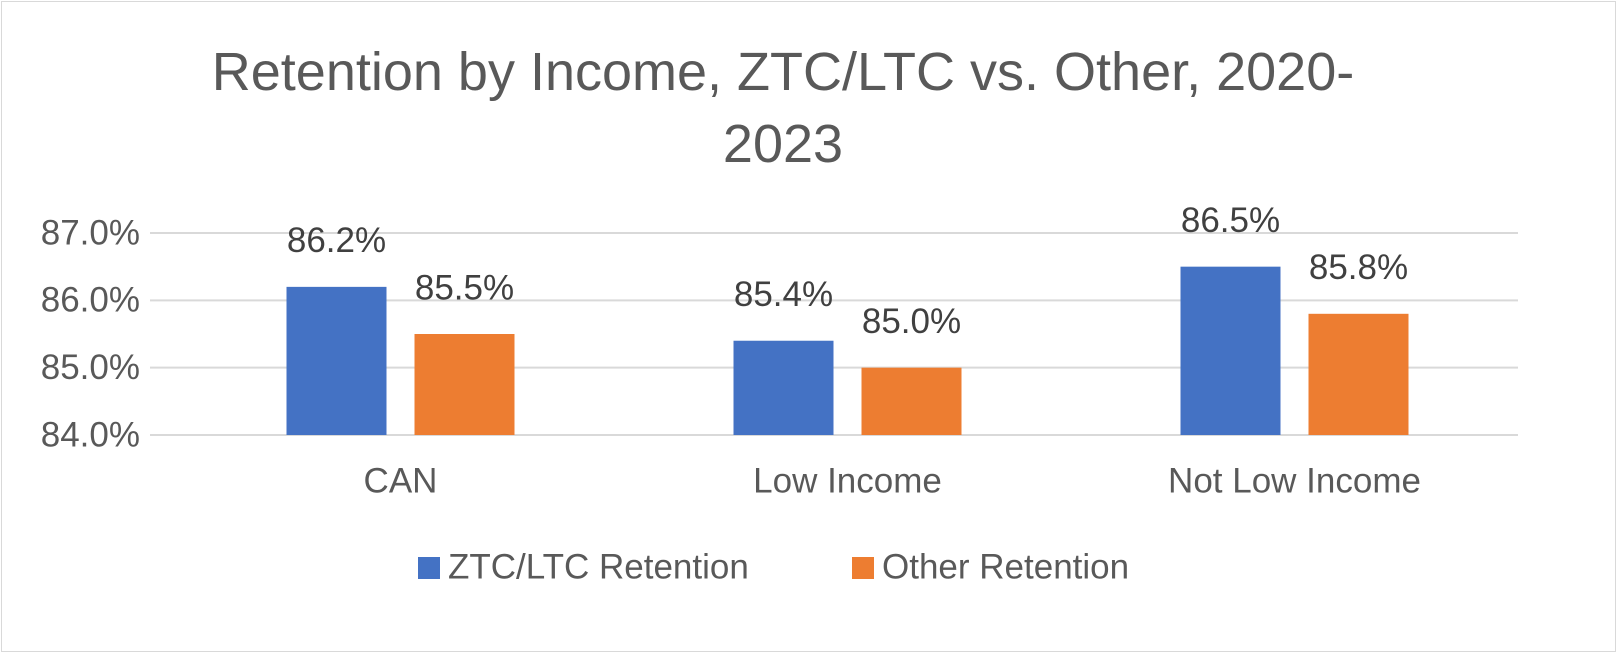 Image resolution: width=1617 pixels, height=653 pixels. What do you see at coordinates (1005, 566) in the screenshot?
I see `legend-label: Other Retention` at bounding box center [1005, 566].